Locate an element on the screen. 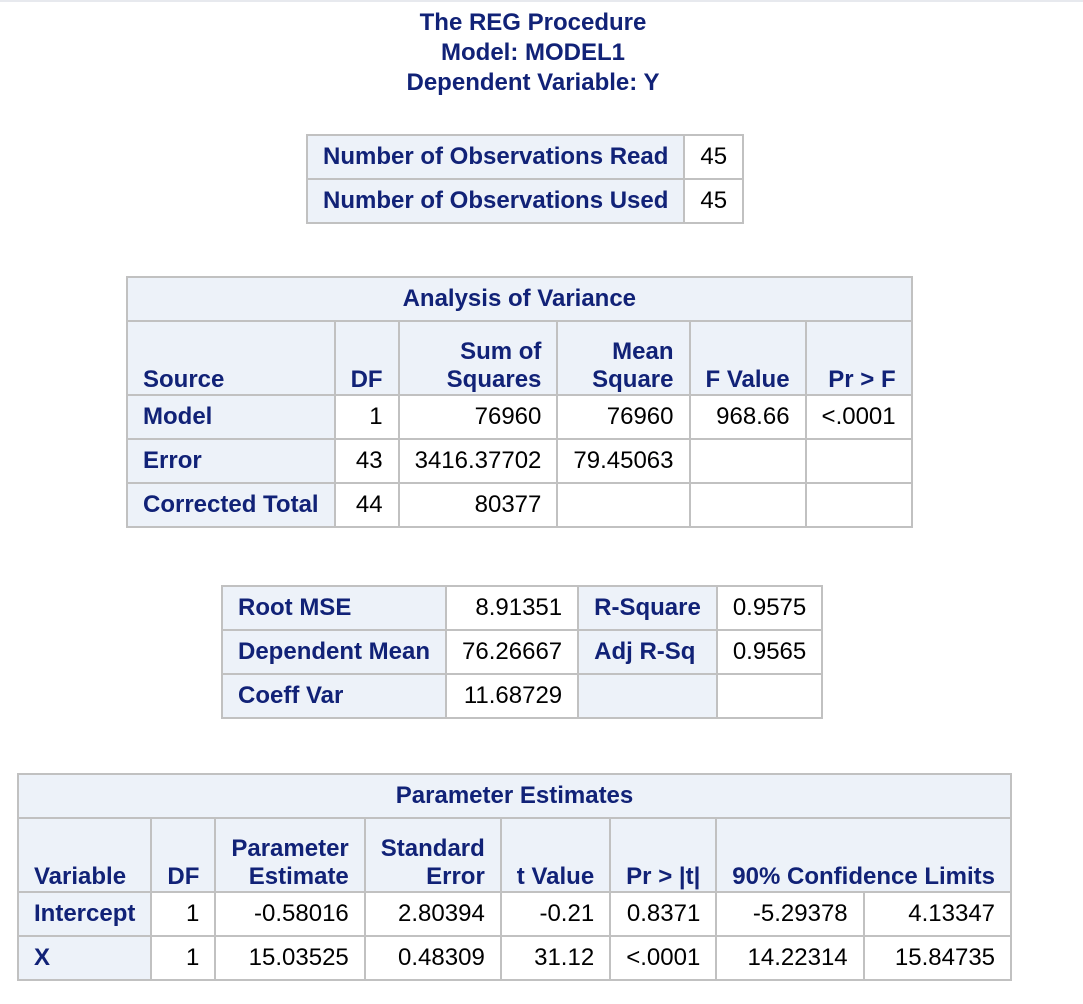  header-line: Sum of is located at coordinates (501, 351).